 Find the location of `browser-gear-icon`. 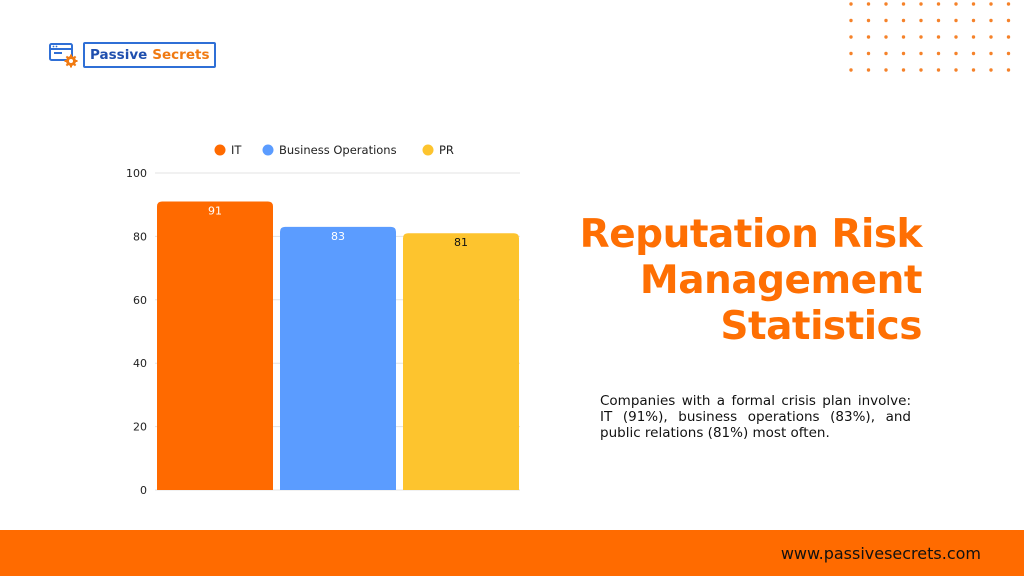

browser-gear-icon is located at coordinates (63, 55).